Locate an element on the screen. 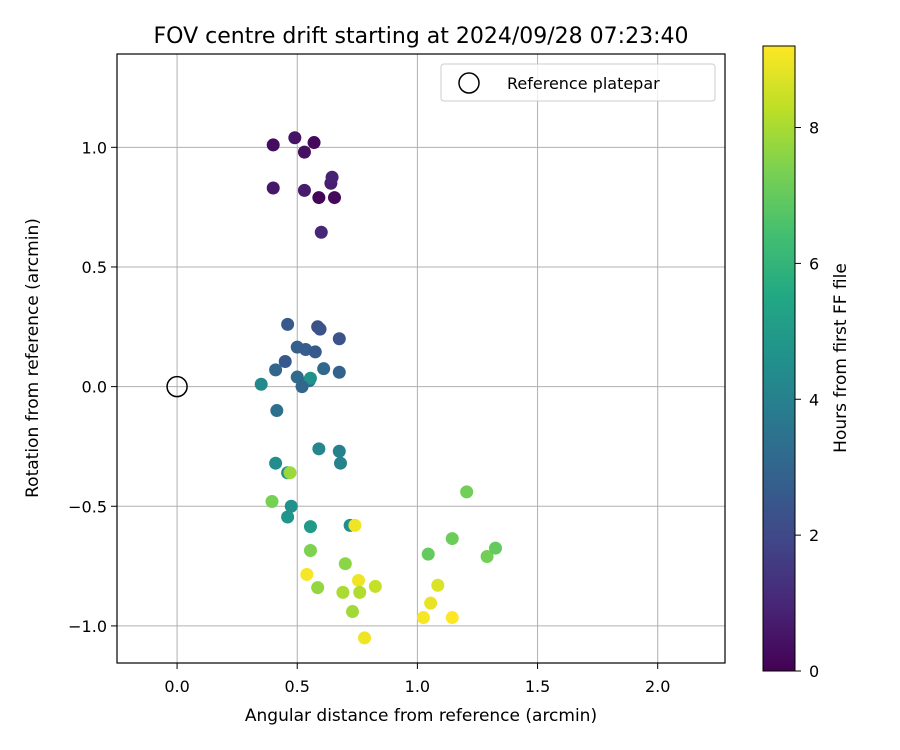 This screenshot has height=750, width=900. x-tick-label: 1.0 is located at coordinates (417, 686).